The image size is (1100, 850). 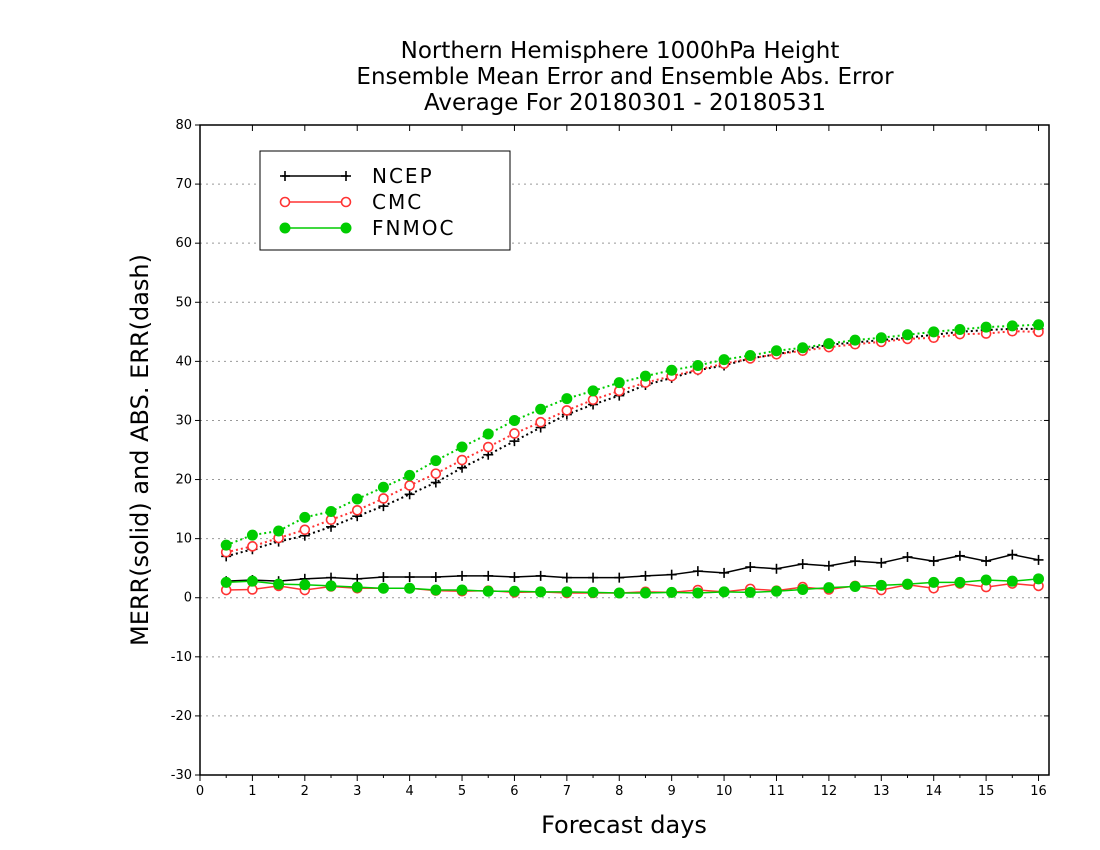 What do you see at coordinates (619, 791) in the screenshot?
I see `x-tick-label: 8` at bounding box center [619, 791].